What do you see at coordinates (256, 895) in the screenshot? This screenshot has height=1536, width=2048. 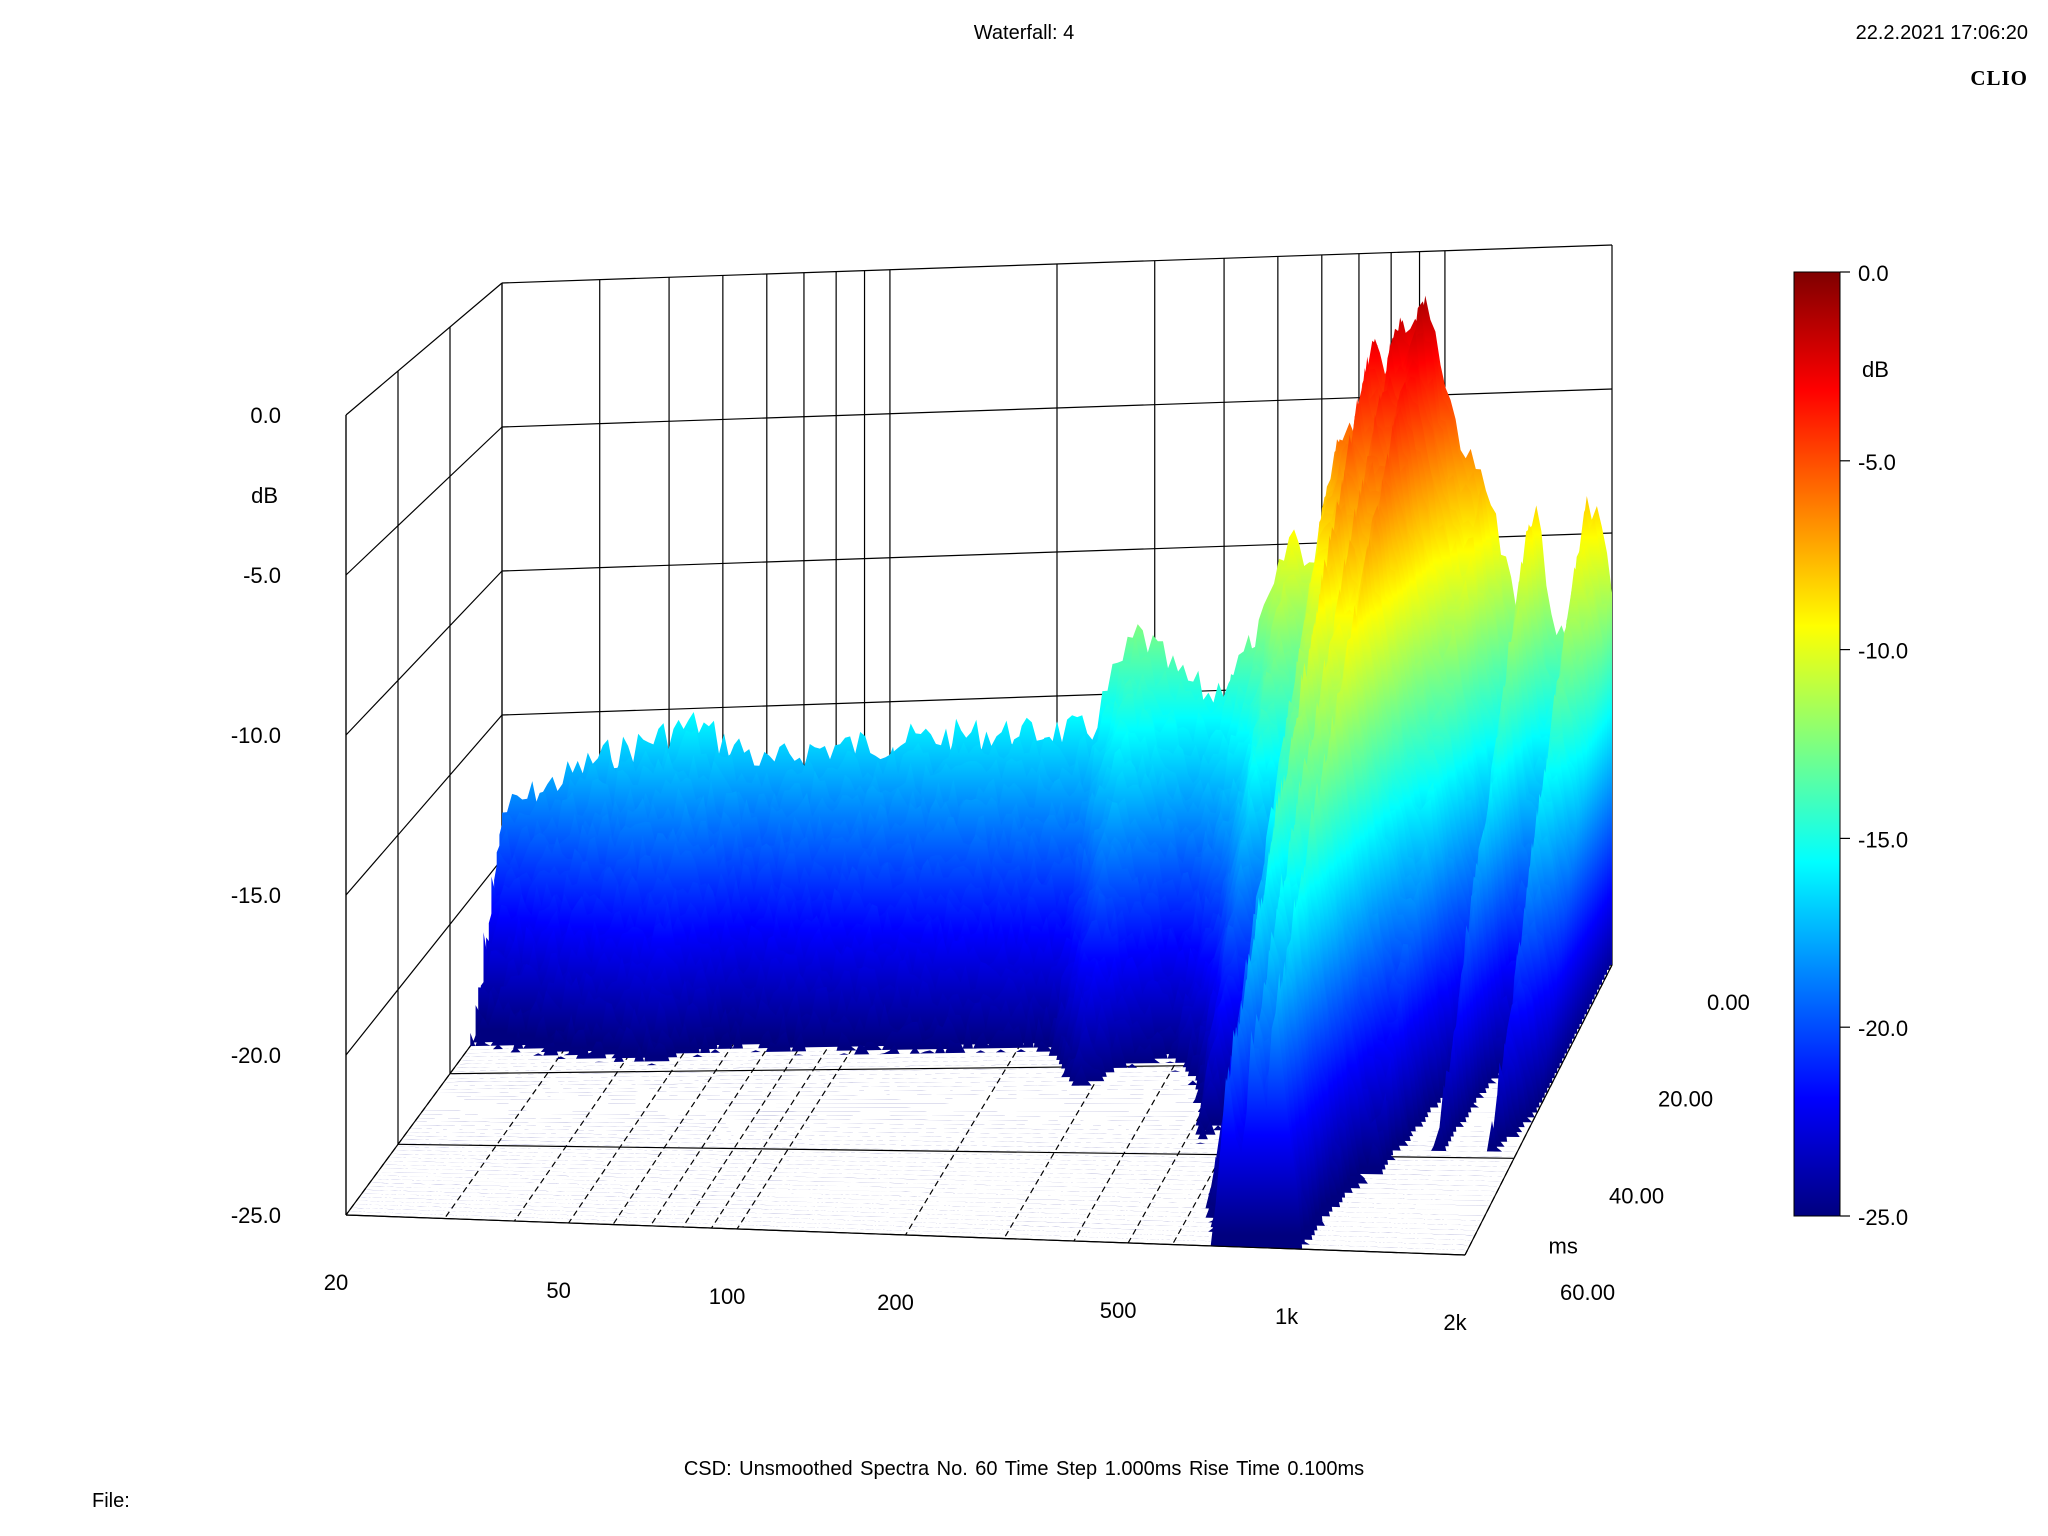 I see `db-tick-label: -15.0` at bounding box center [256, 895].